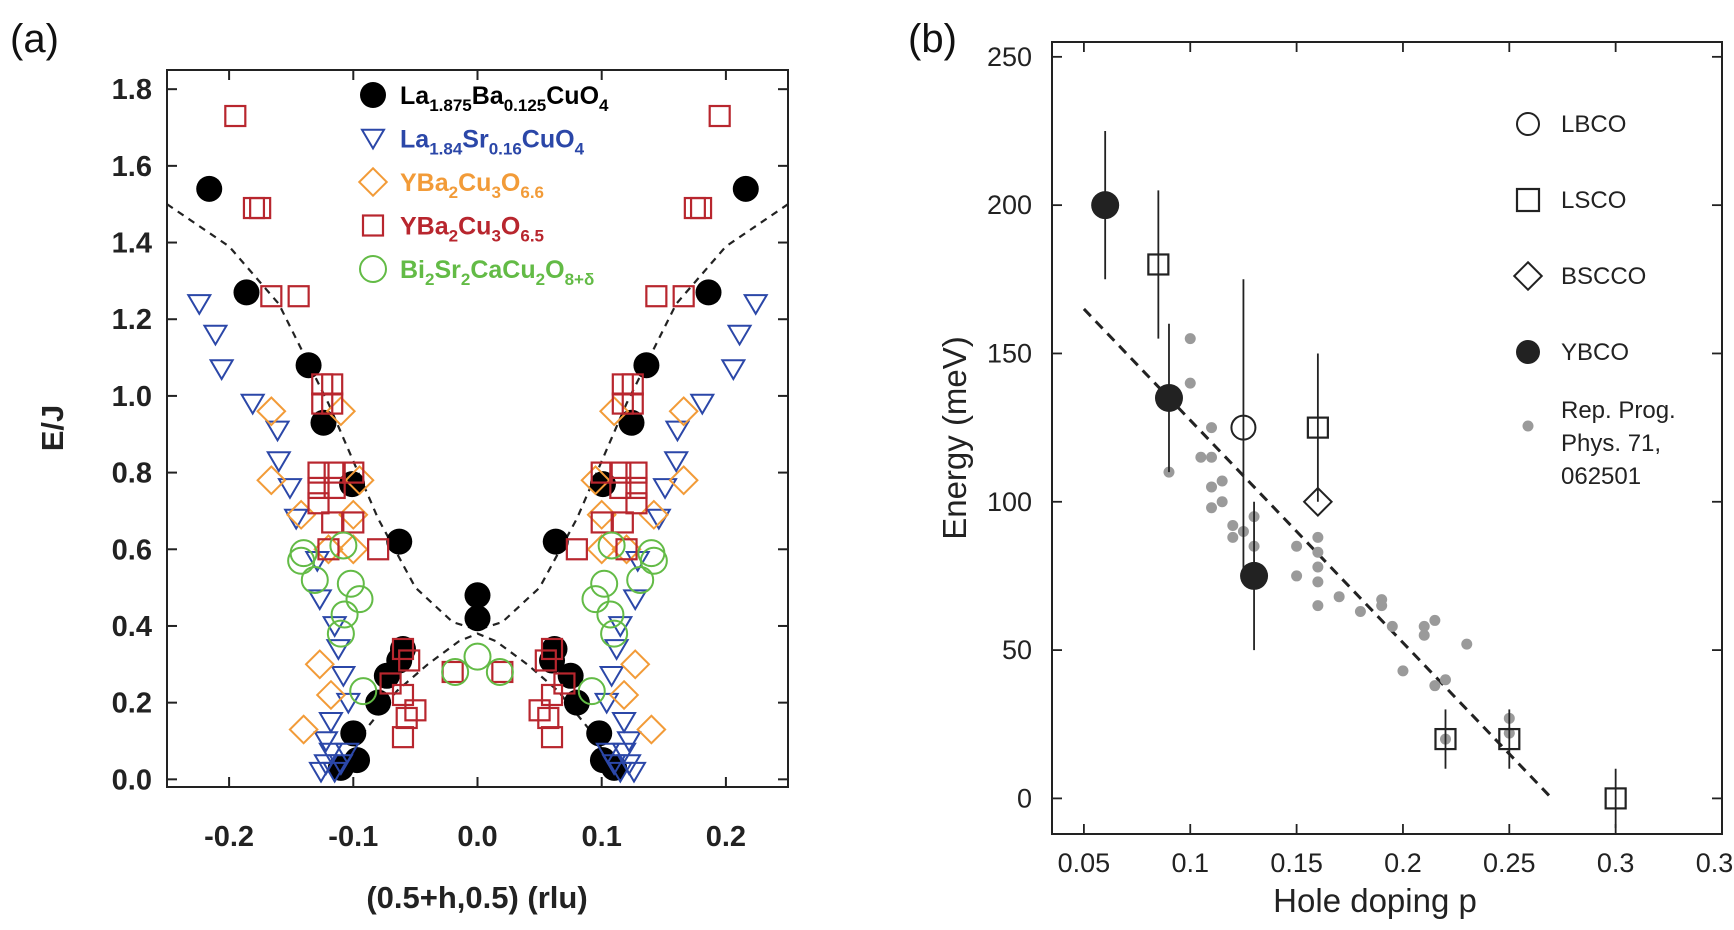 The height and width of the screenshot is (930, 1734). I want to click on panel-b-x-axis-label: Hole doping p, so click(1375, 900).